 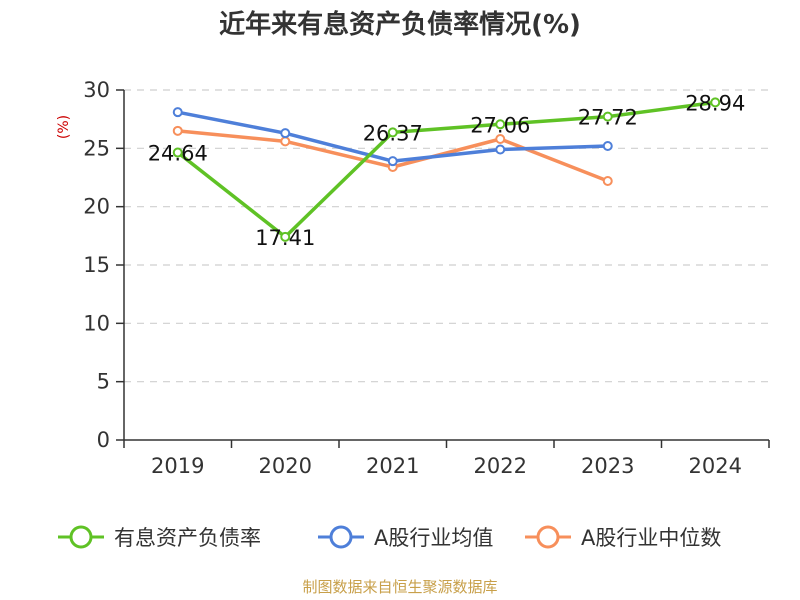 What do you see at coordinates (96, 207) in the screenshot?
I see `y-tick-label: 20` at bounding box center [96, 207].